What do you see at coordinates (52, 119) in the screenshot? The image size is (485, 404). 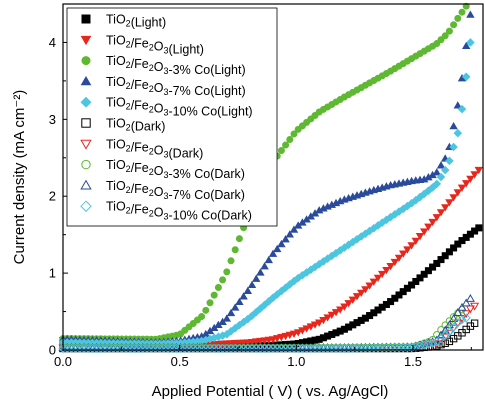 I see `y-tick-label: 3` at bounding box center [52, 119].